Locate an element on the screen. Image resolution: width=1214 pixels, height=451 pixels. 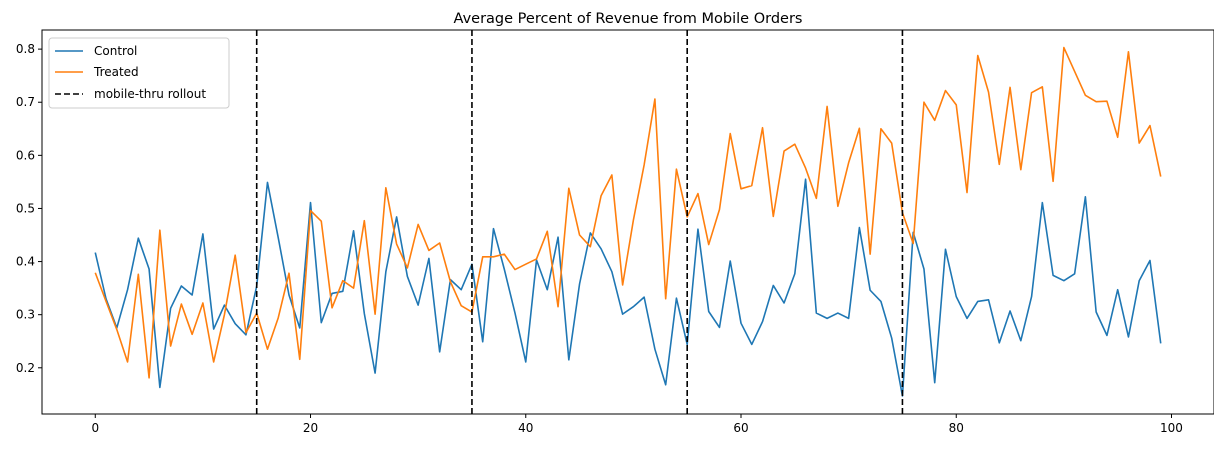
y-tick-label: 0.6 is located at coordinates (25, 155).